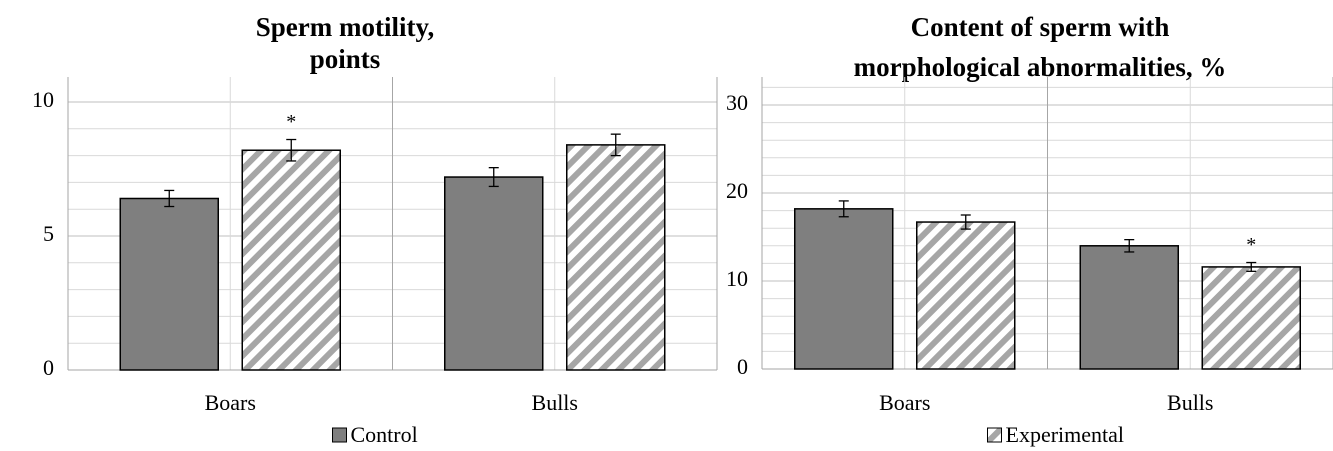 This screenshot has width=1333, height=451. What do you see at coordinates (48, 233) in the screenshot?
I see `y-tick-label: 5` at bounding box center [48, 233].